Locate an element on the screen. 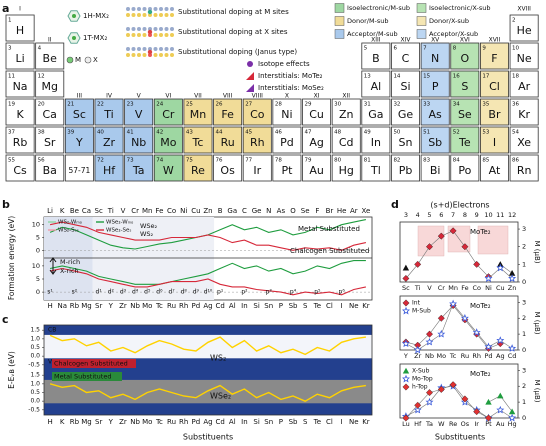  x-tick-label: Mo is located at coordinates (147, 306).